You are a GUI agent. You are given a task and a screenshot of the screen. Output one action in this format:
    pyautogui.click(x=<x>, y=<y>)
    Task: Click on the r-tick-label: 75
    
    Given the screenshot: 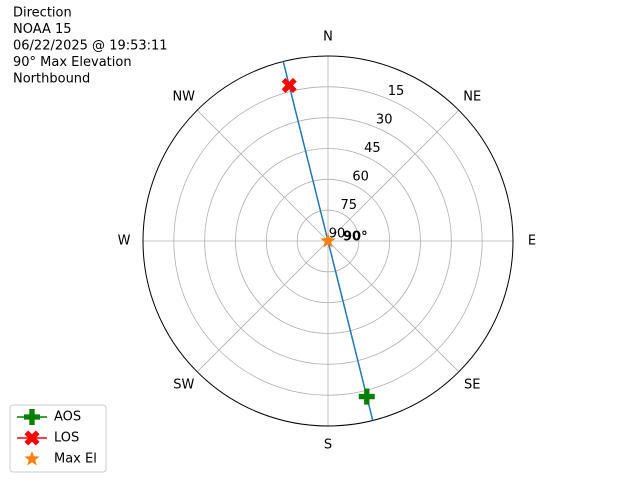 What is the action you would take?
    pyautogui.click(x=349, y=205)
    